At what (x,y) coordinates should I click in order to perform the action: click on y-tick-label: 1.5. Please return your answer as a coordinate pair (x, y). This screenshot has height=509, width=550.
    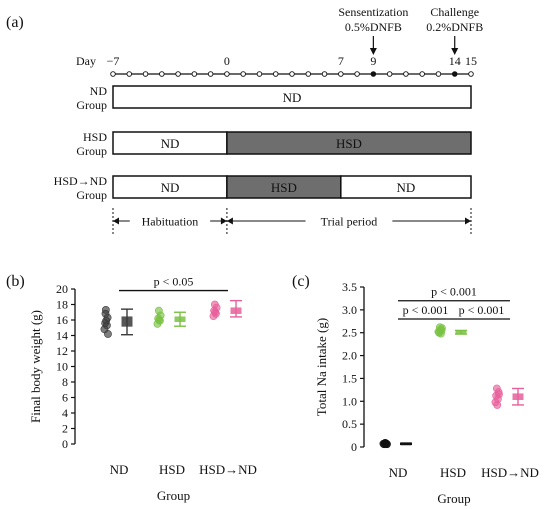
    Looking at the image, I should click on (349, 378).